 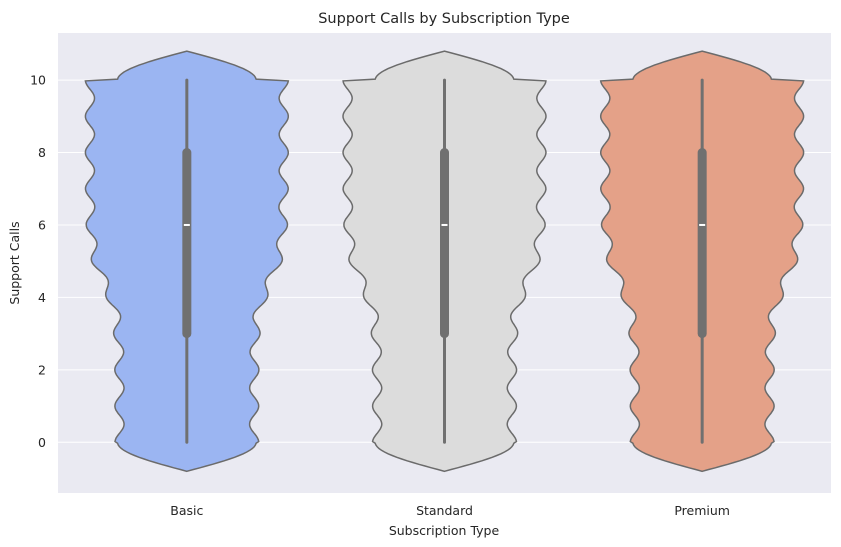 I want to click on y-tick-label: 6, so click(x=42, y=224).